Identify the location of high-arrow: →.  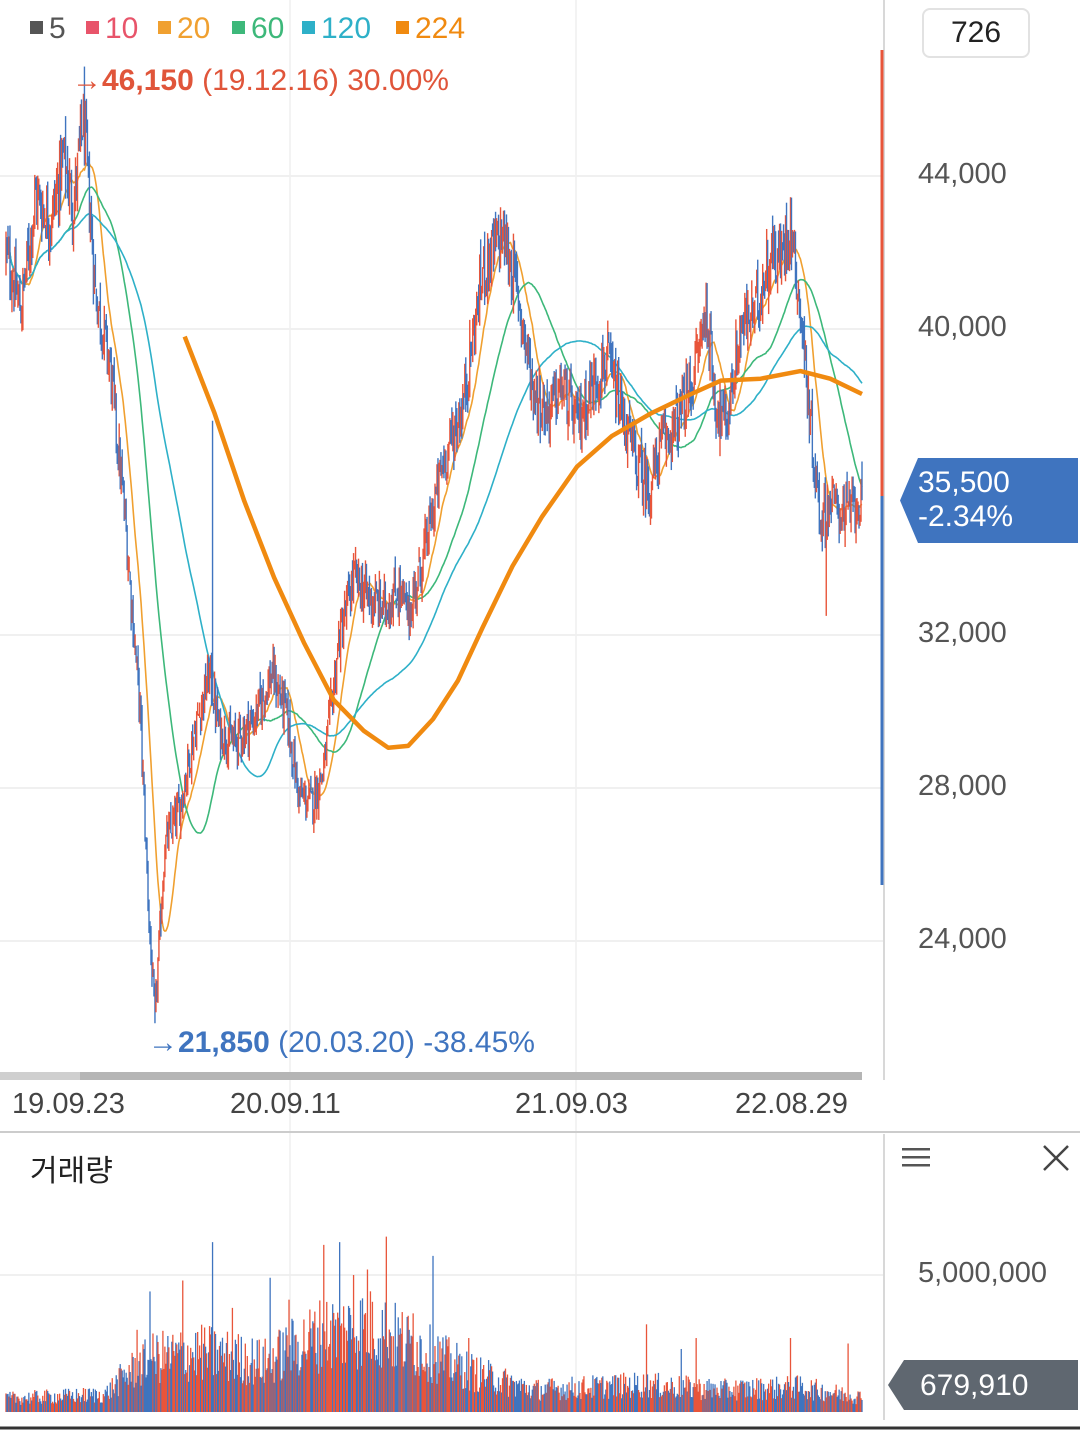
(87, 80).